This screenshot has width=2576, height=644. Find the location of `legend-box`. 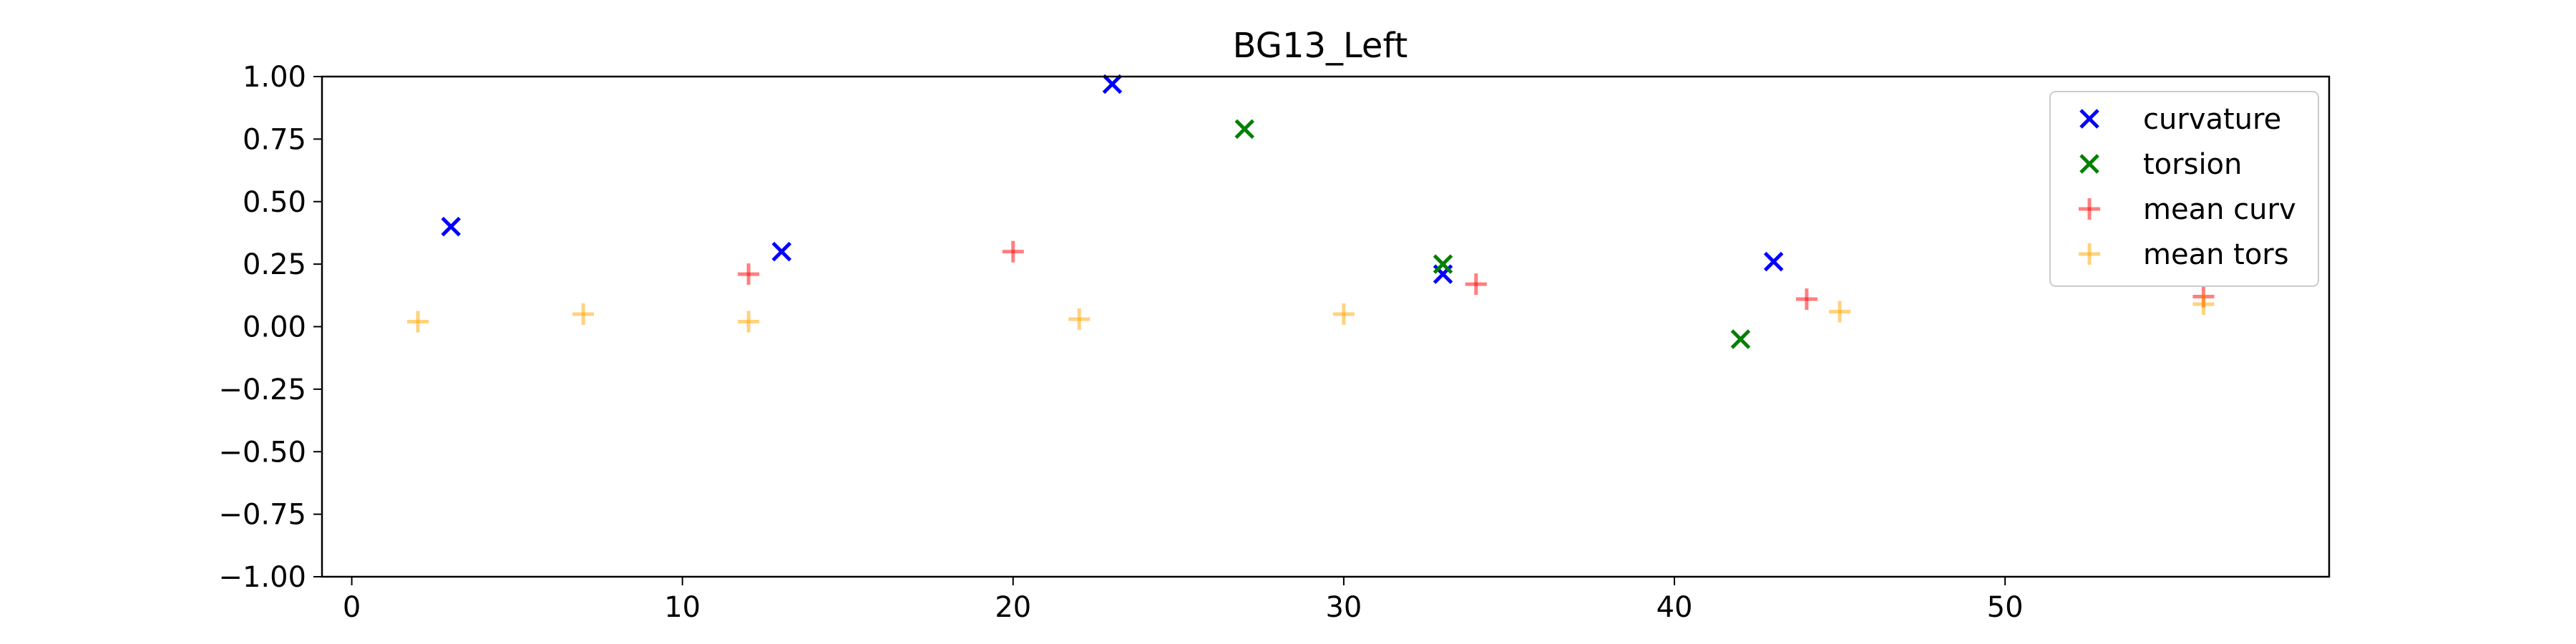

legend-box is located at coordinates (2184, 189).